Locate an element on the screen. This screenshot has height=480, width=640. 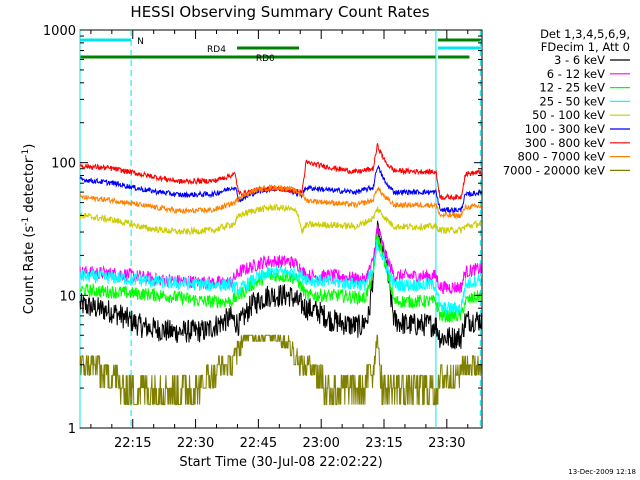
x-tick-label: 22:30 is located at coordinates (195, 443).